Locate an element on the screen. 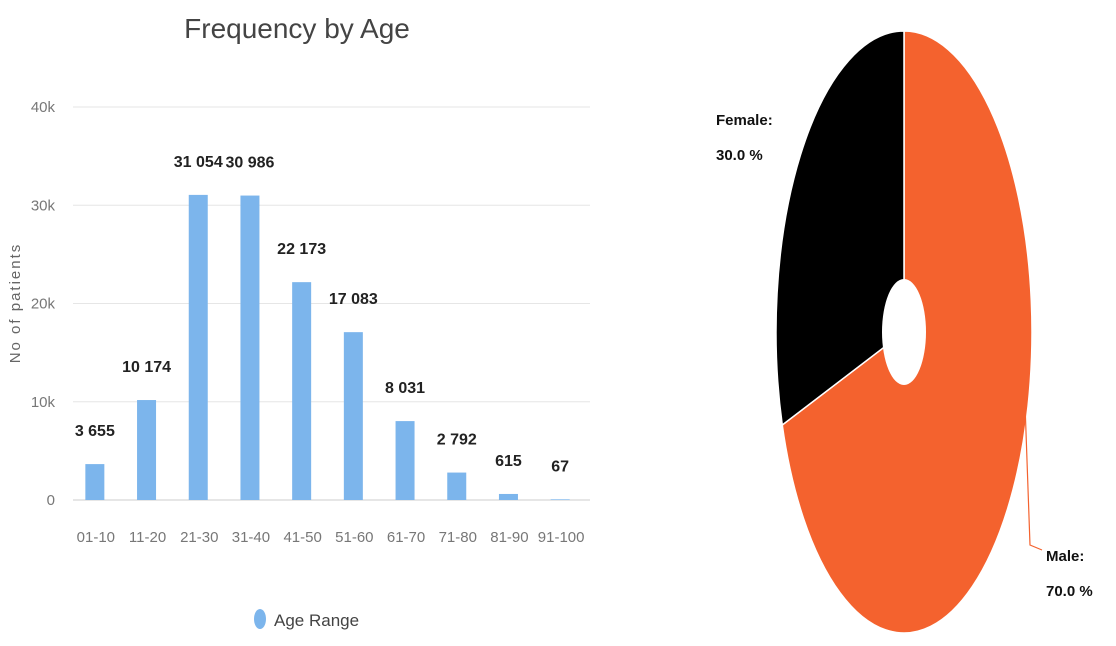 Image resolution: width=1116 pixels, height=646 pixels. legend: Age Range is located at coordinates (306, 619).